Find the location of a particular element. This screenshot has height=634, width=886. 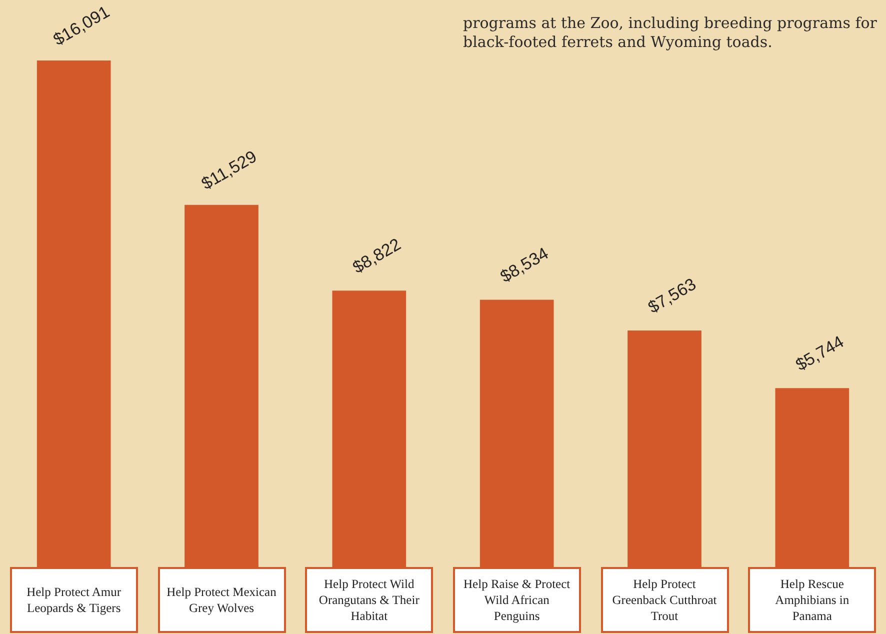

label-card: Help Rescue Amphibians in Panama is located at coordinates (812, 600).